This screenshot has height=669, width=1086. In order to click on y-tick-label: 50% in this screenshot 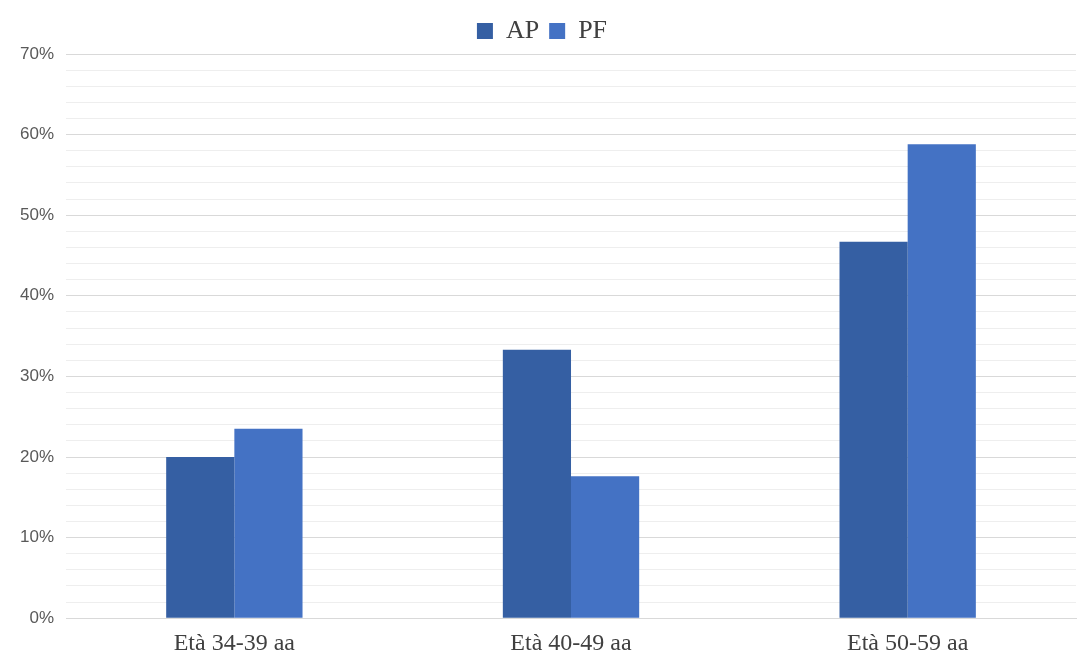, I will do `click(37, 214)`.